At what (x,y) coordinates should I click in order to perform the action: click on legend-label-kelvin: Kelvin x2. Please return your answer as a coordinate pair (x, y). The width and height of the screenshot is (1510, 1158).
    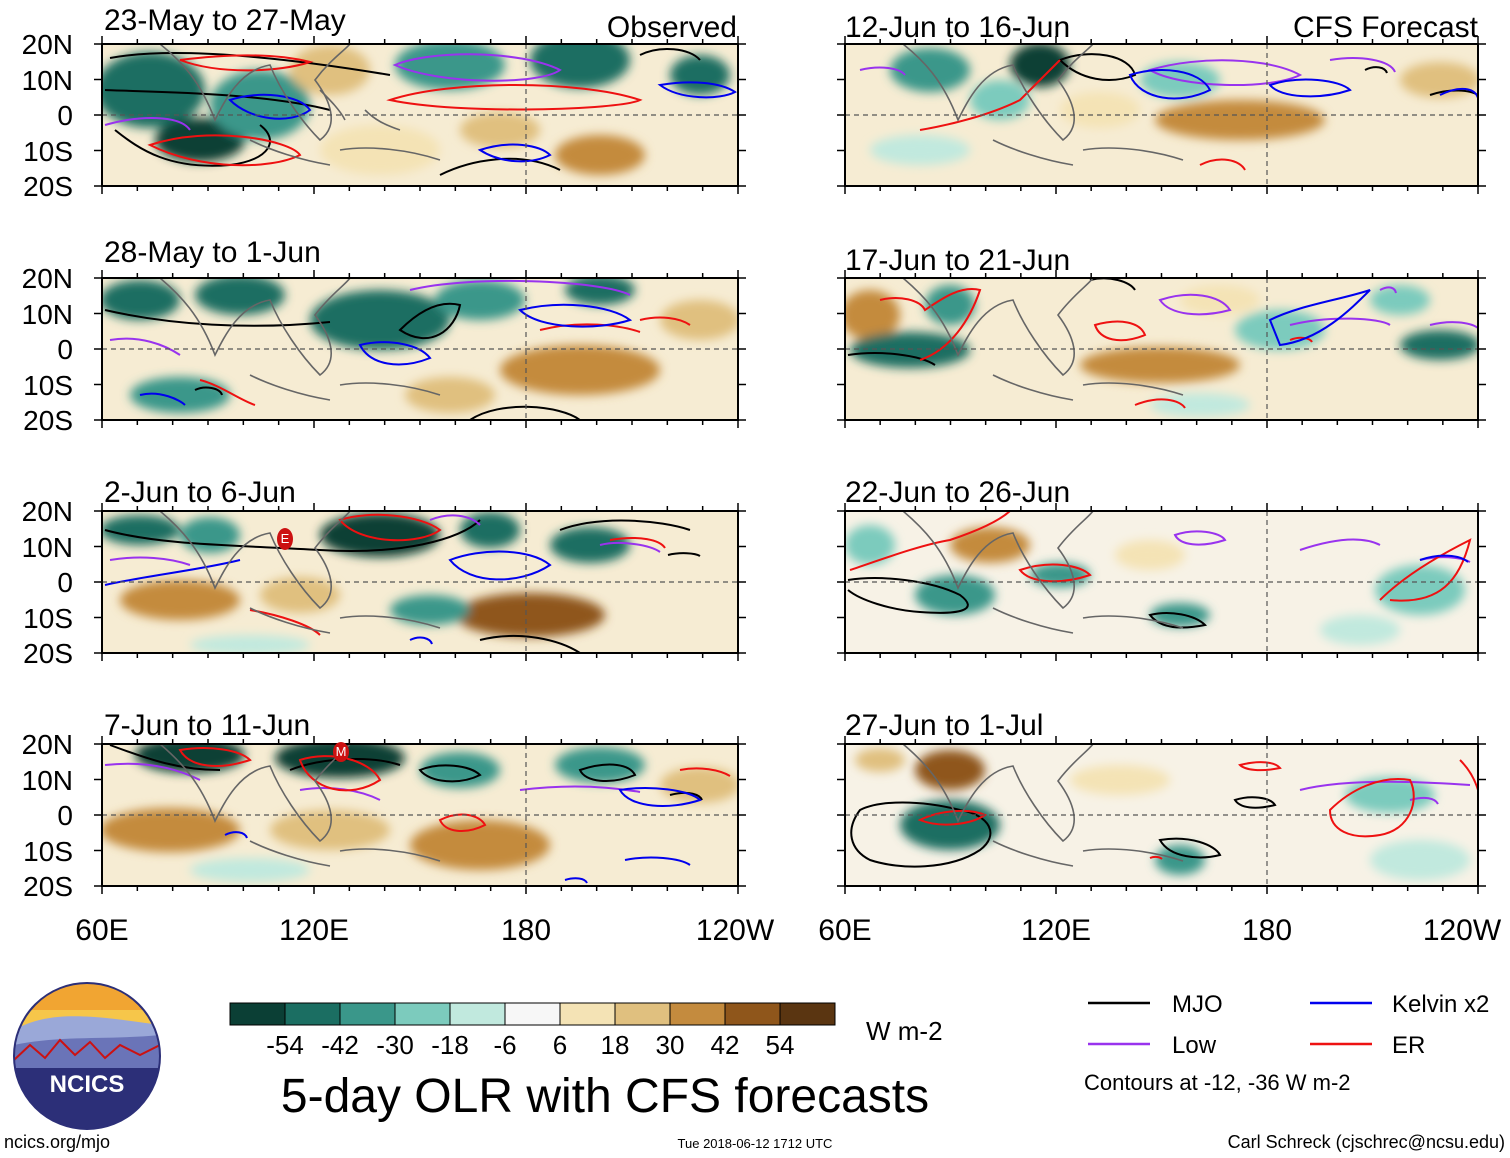
    Looking at the image, I should click on (1440, 1004).